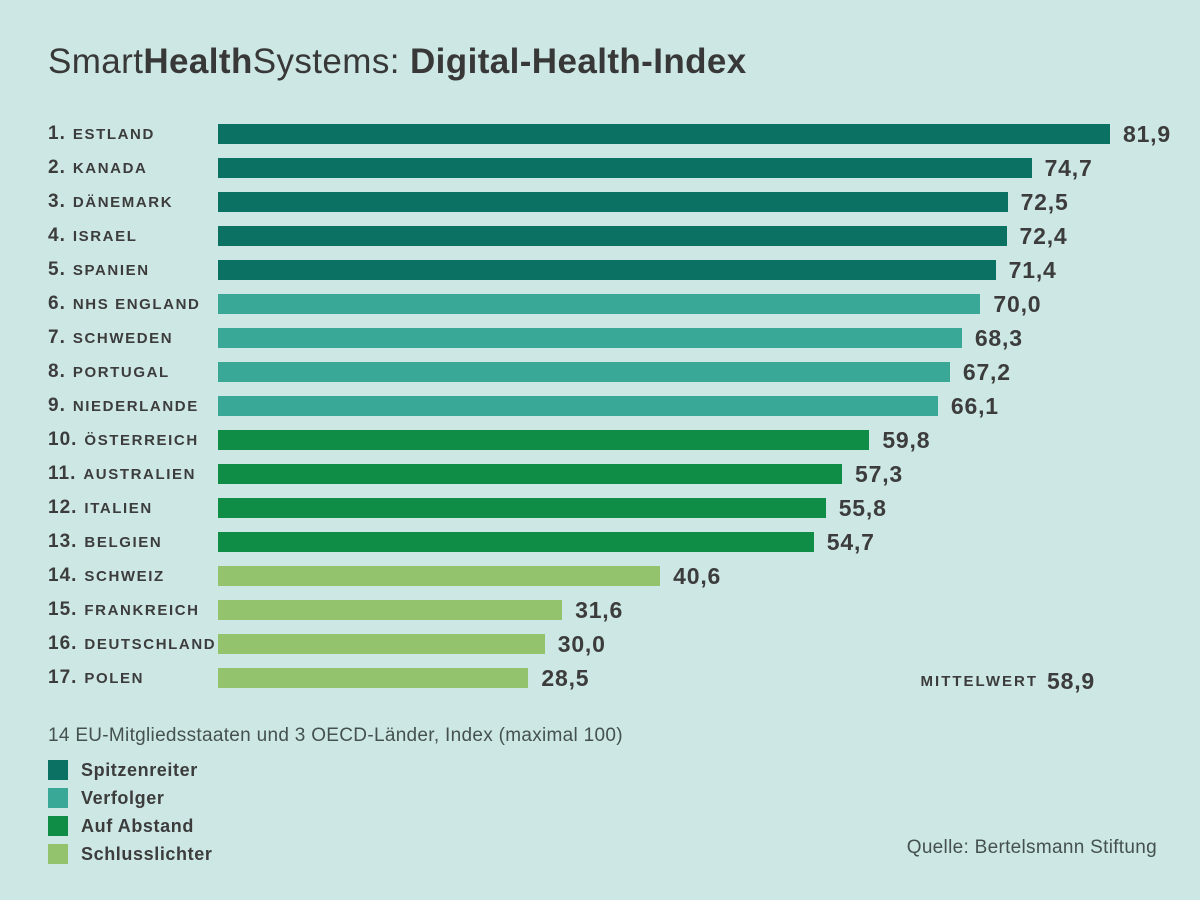  What do you see at coordinates (664, 508) in the screenshot?
I see `bar-track: 55,8` at bounding box center [664, 508].